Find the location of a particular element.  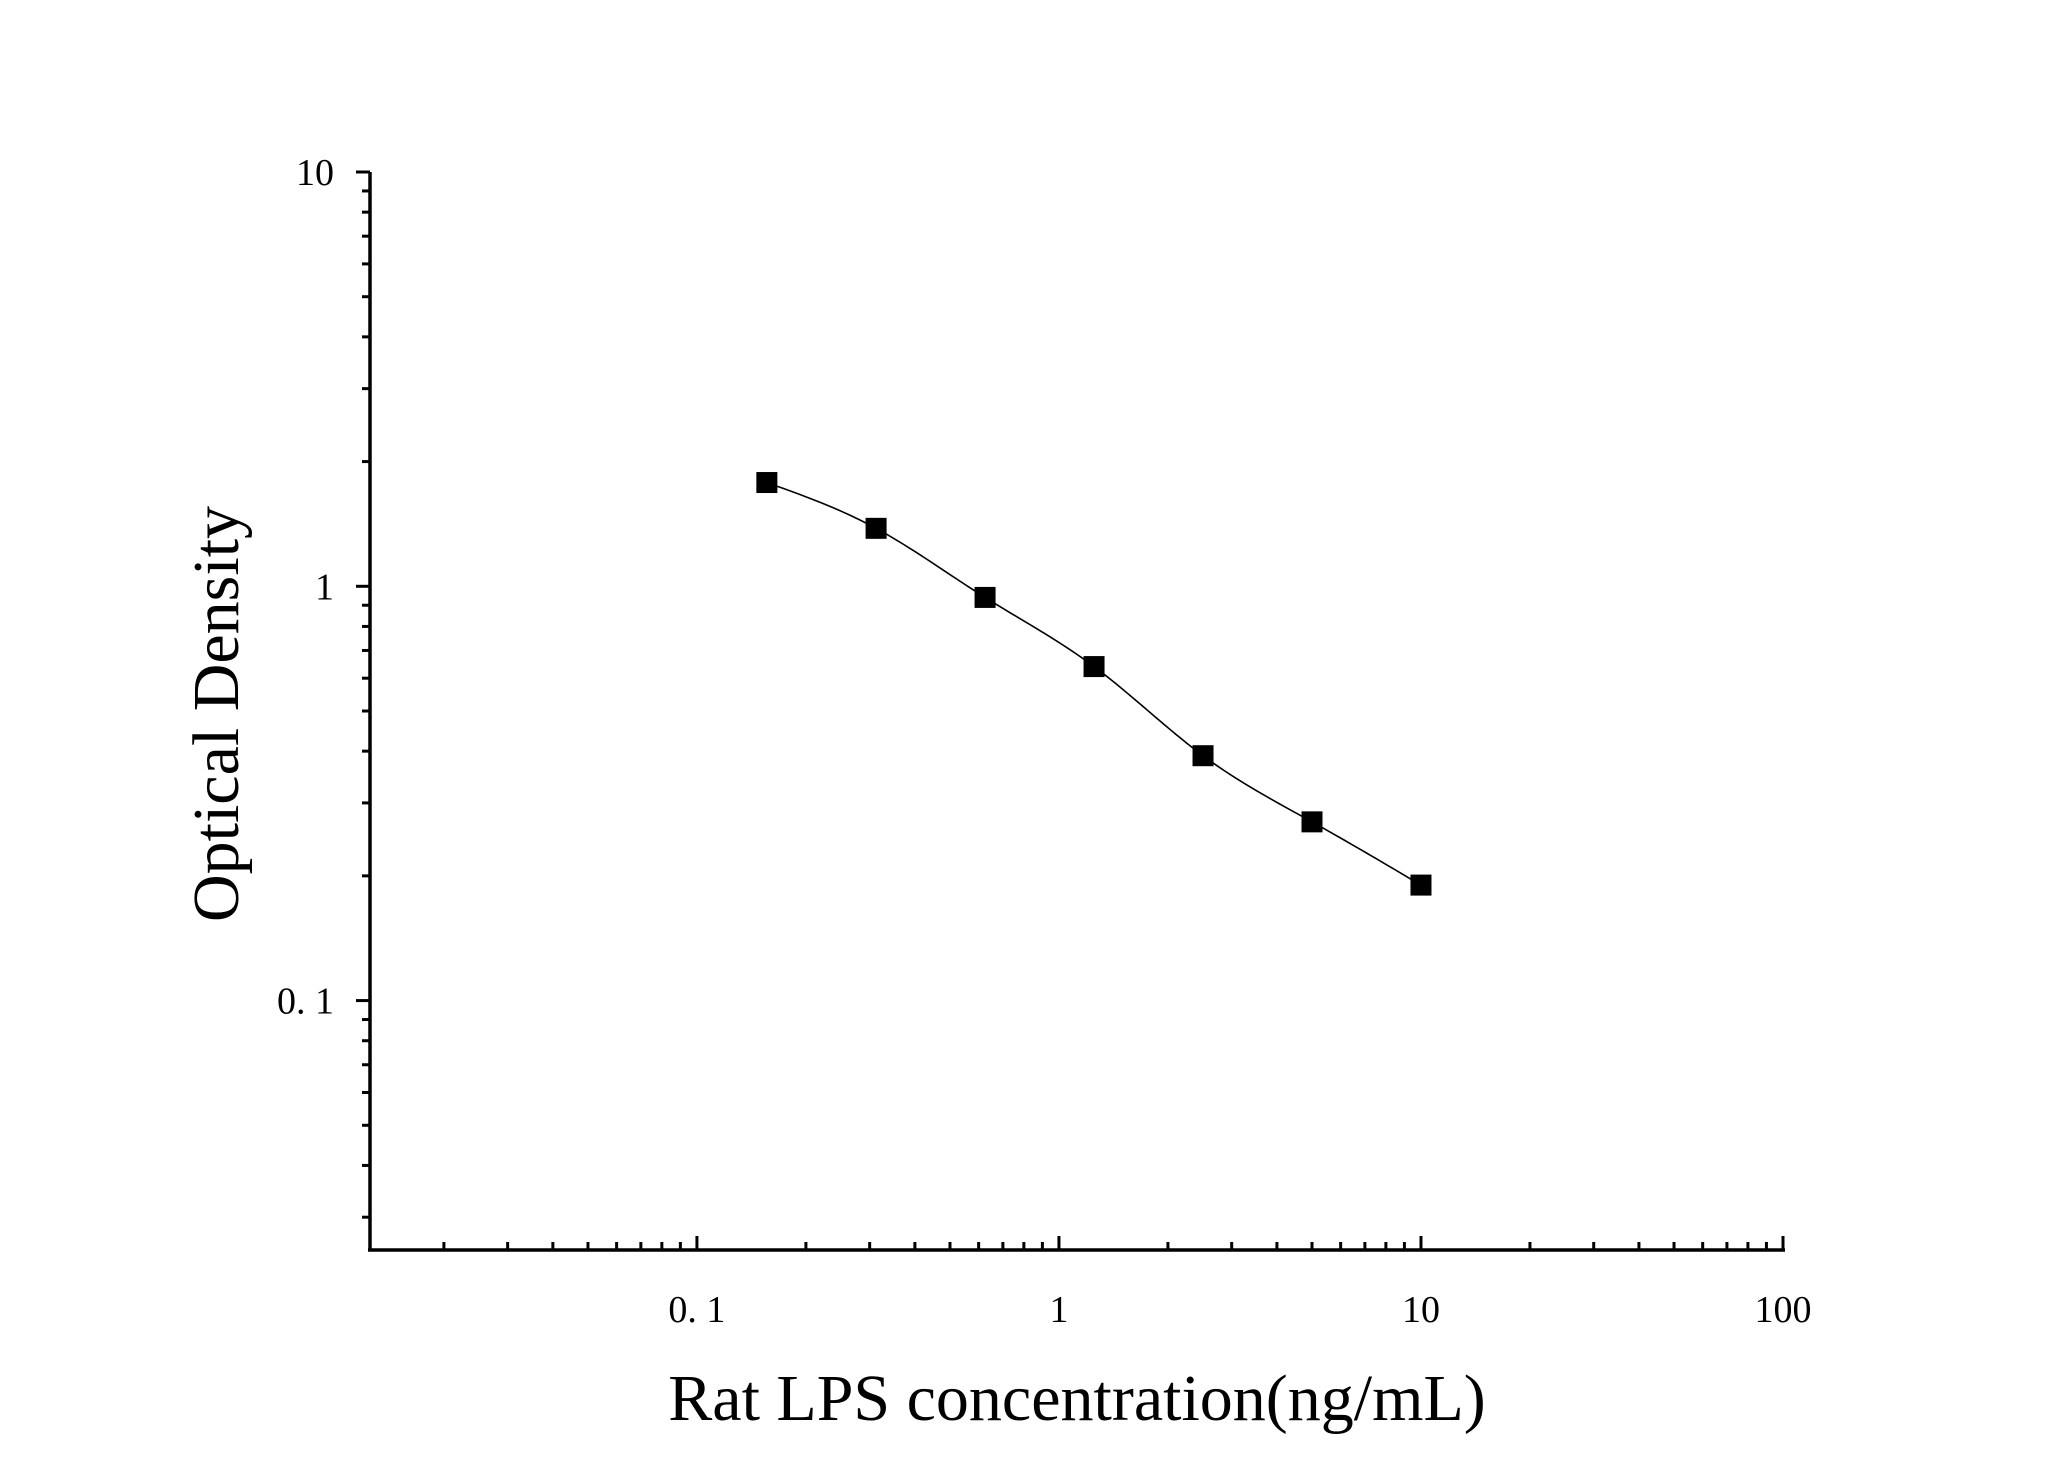

y-tick-label: 1 is located at coordinates (324, 587).